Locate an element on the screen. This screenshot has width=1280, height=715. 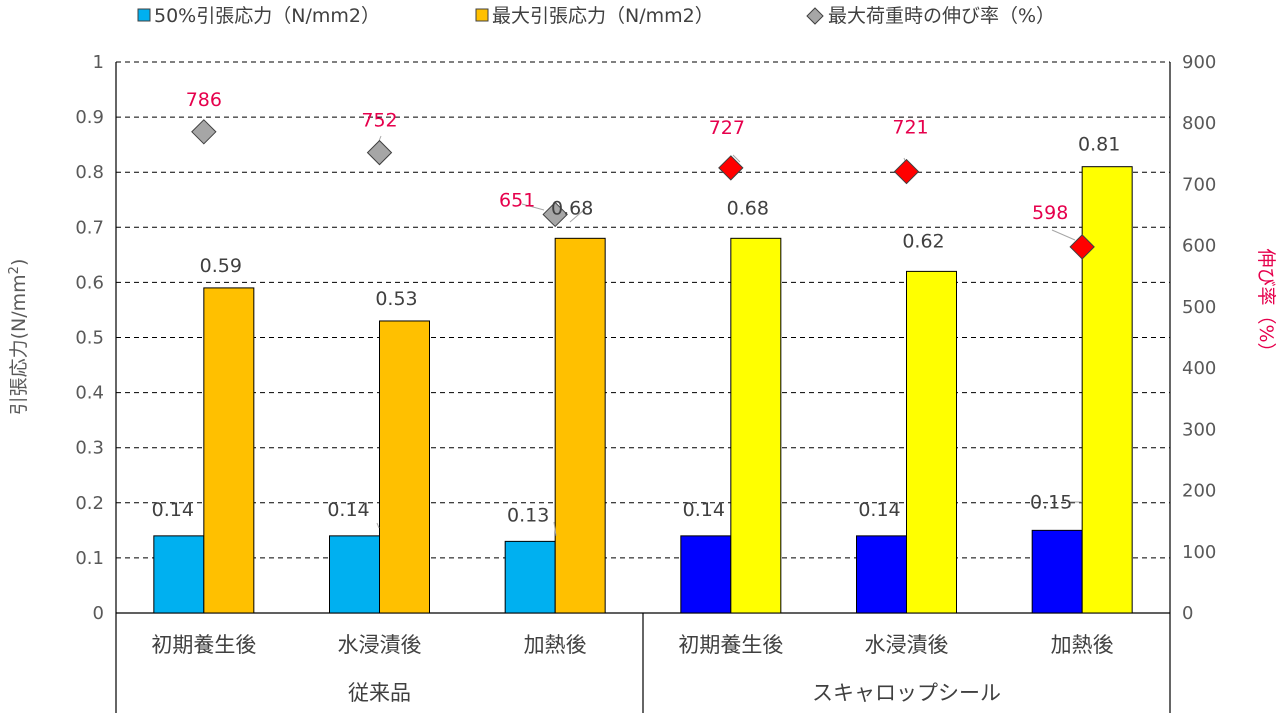
label-max-stress: 0.81 is located at coordinates (1099, 145).